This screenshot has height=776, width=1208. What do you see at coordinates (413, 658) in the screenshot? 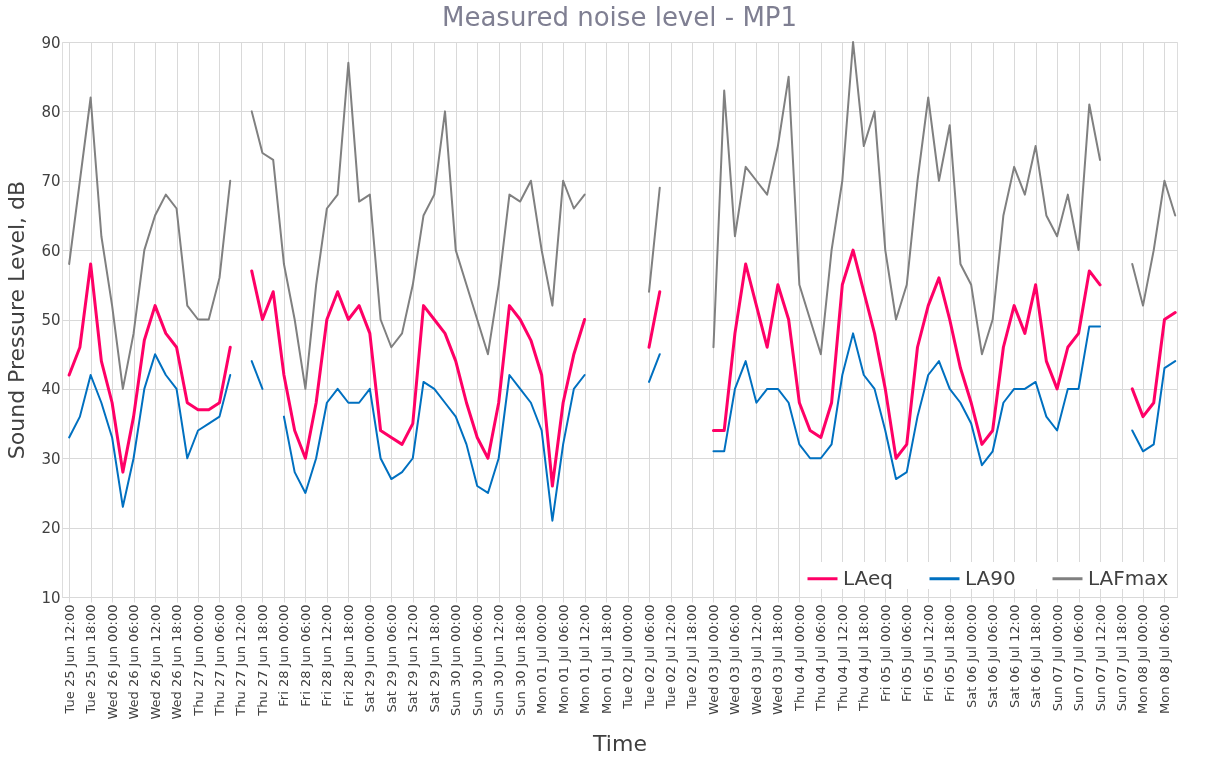
I see `x-tick-label: Sat 29 Jun 12:00` at bounding box center [413, 658].